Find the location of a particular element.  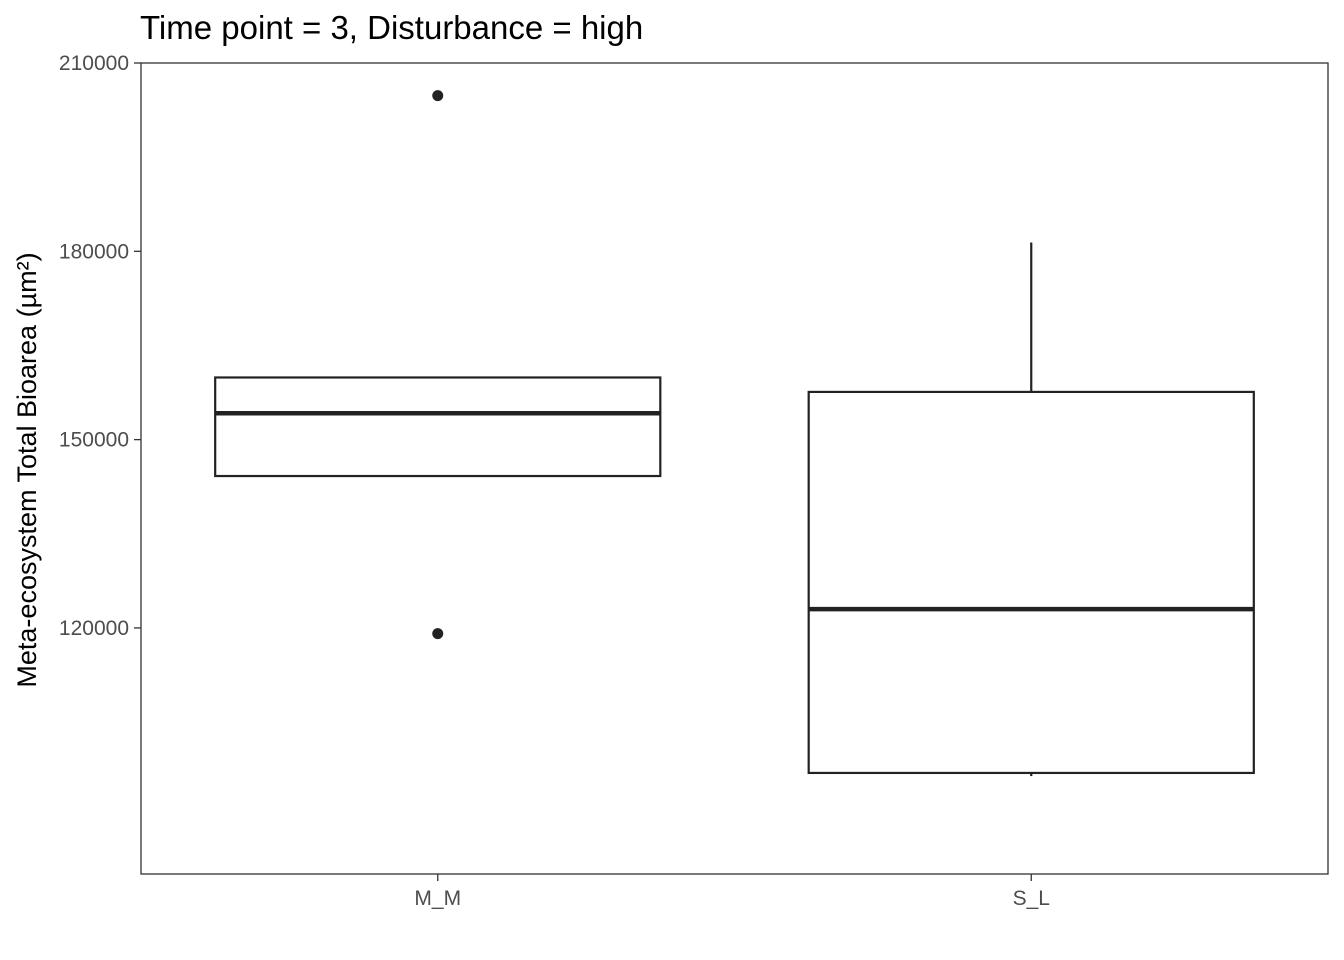

y-tick-label: 150000 is located at coordinates (94, 440).